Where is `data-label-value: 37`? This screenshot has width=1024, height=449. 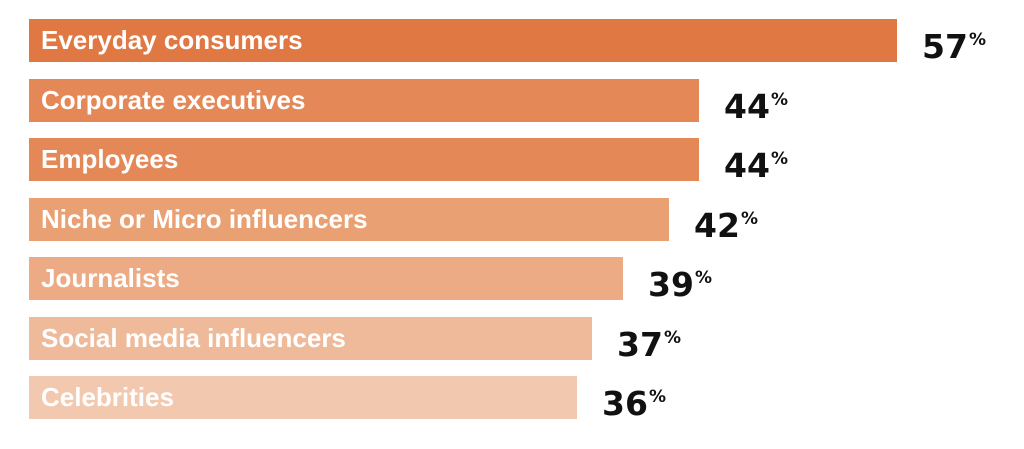
data-label-value: 37 is located at coordinates (640, 344).